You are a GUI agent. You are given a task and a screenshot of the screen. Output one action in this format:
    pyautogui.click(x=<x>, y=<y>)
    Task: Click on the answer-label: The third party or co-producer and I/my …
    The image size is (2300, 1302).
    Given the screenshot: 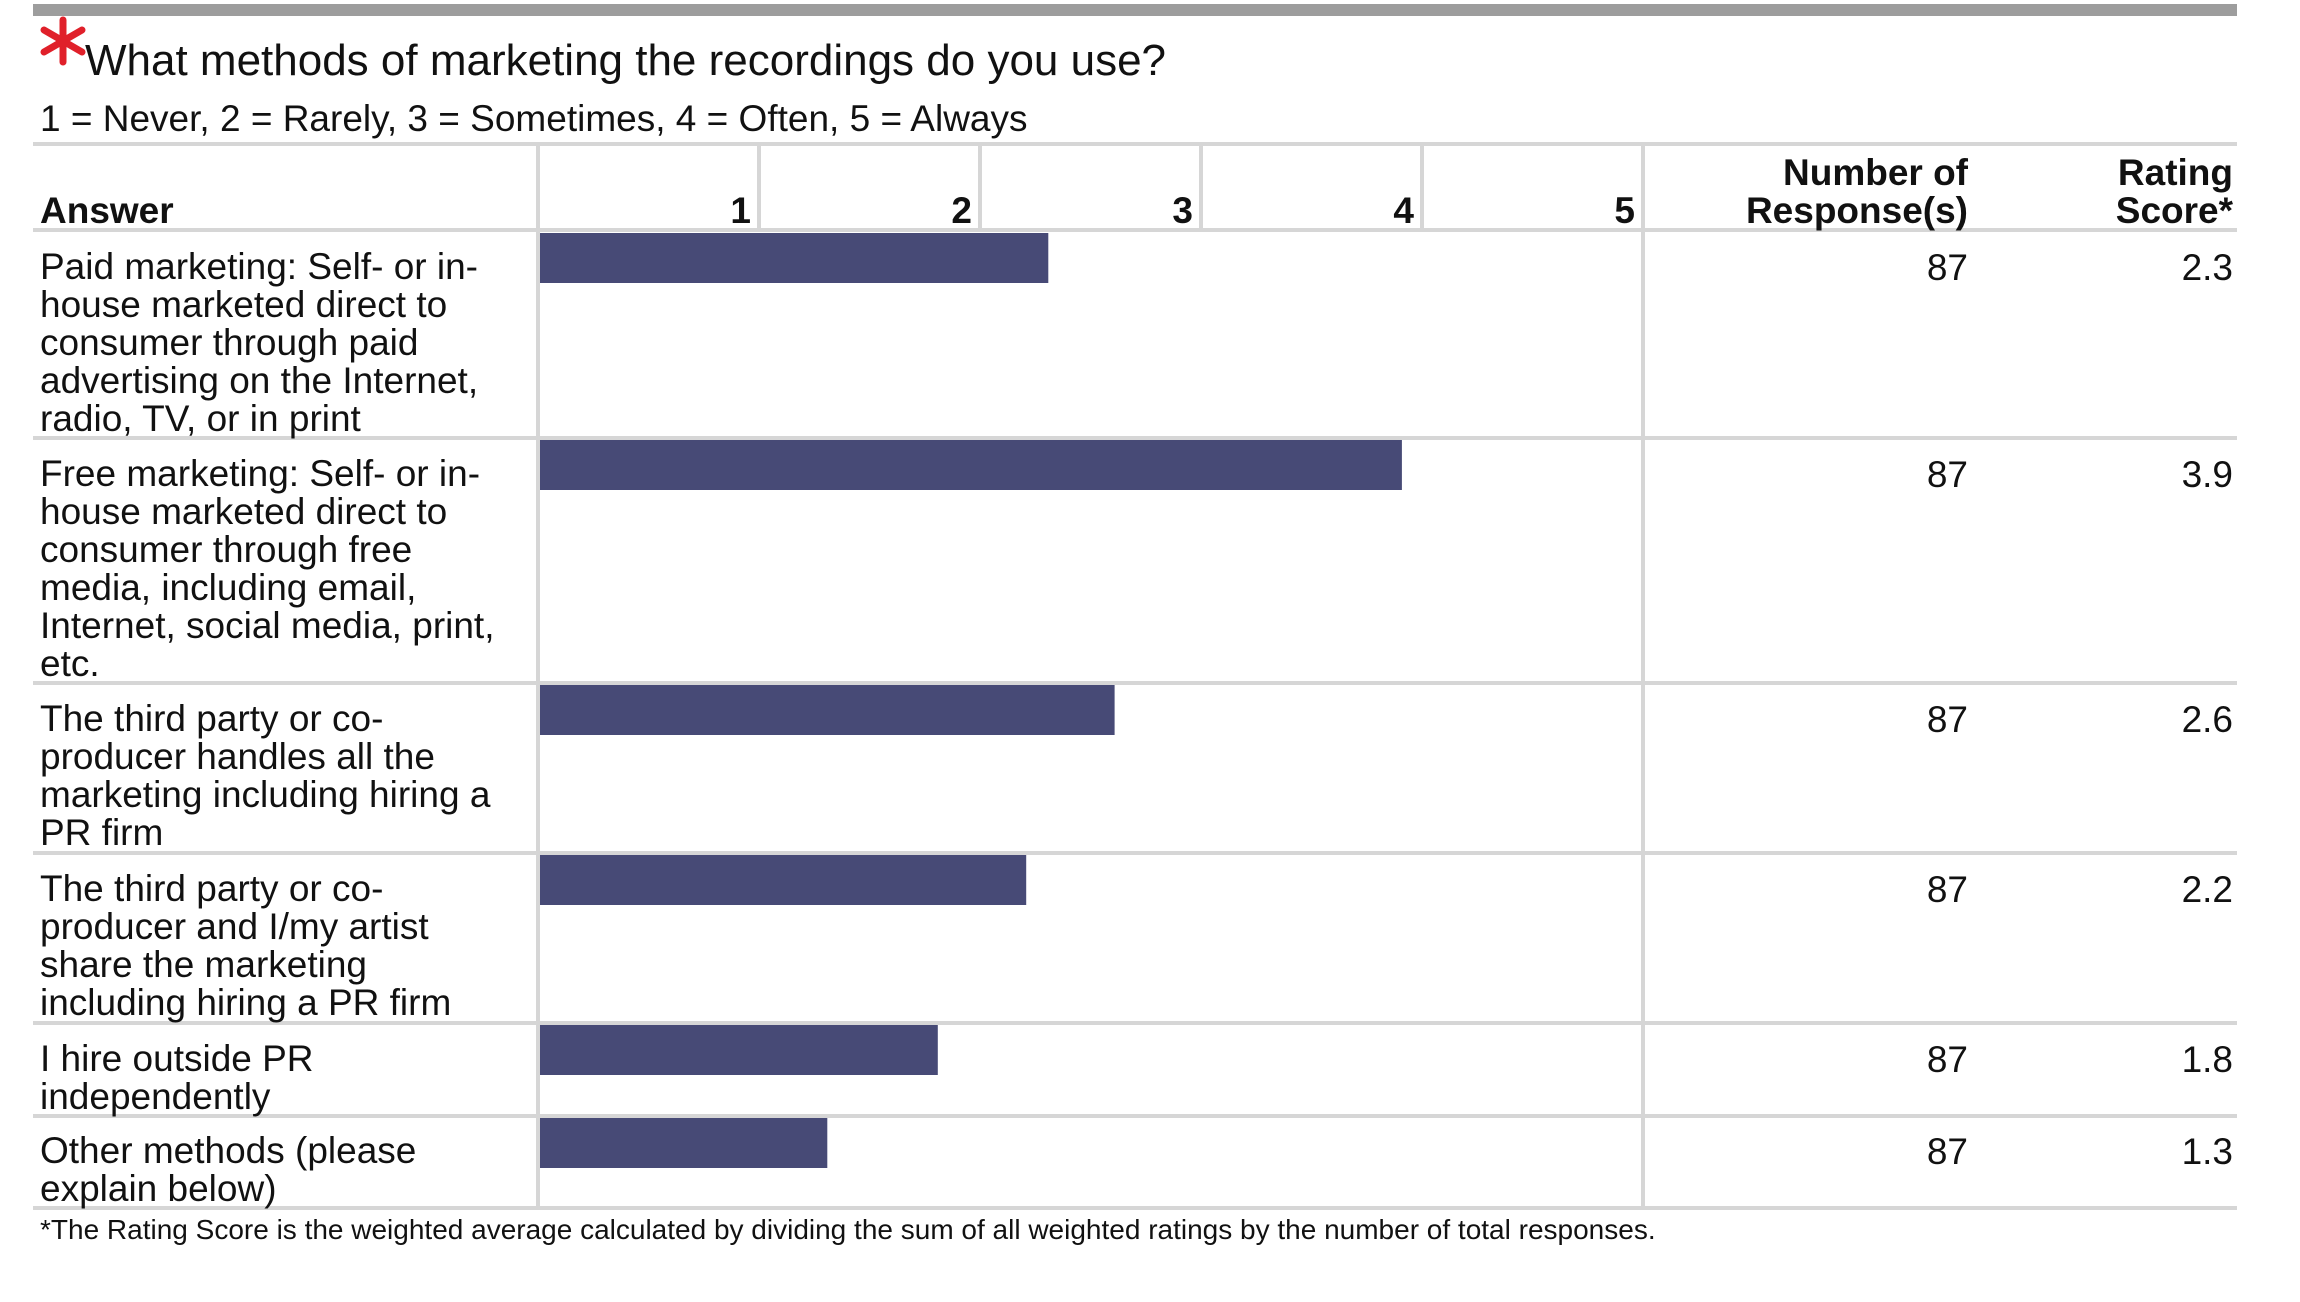 What is the action you would take?
    pyautogui.click(x=246, y=945)
    